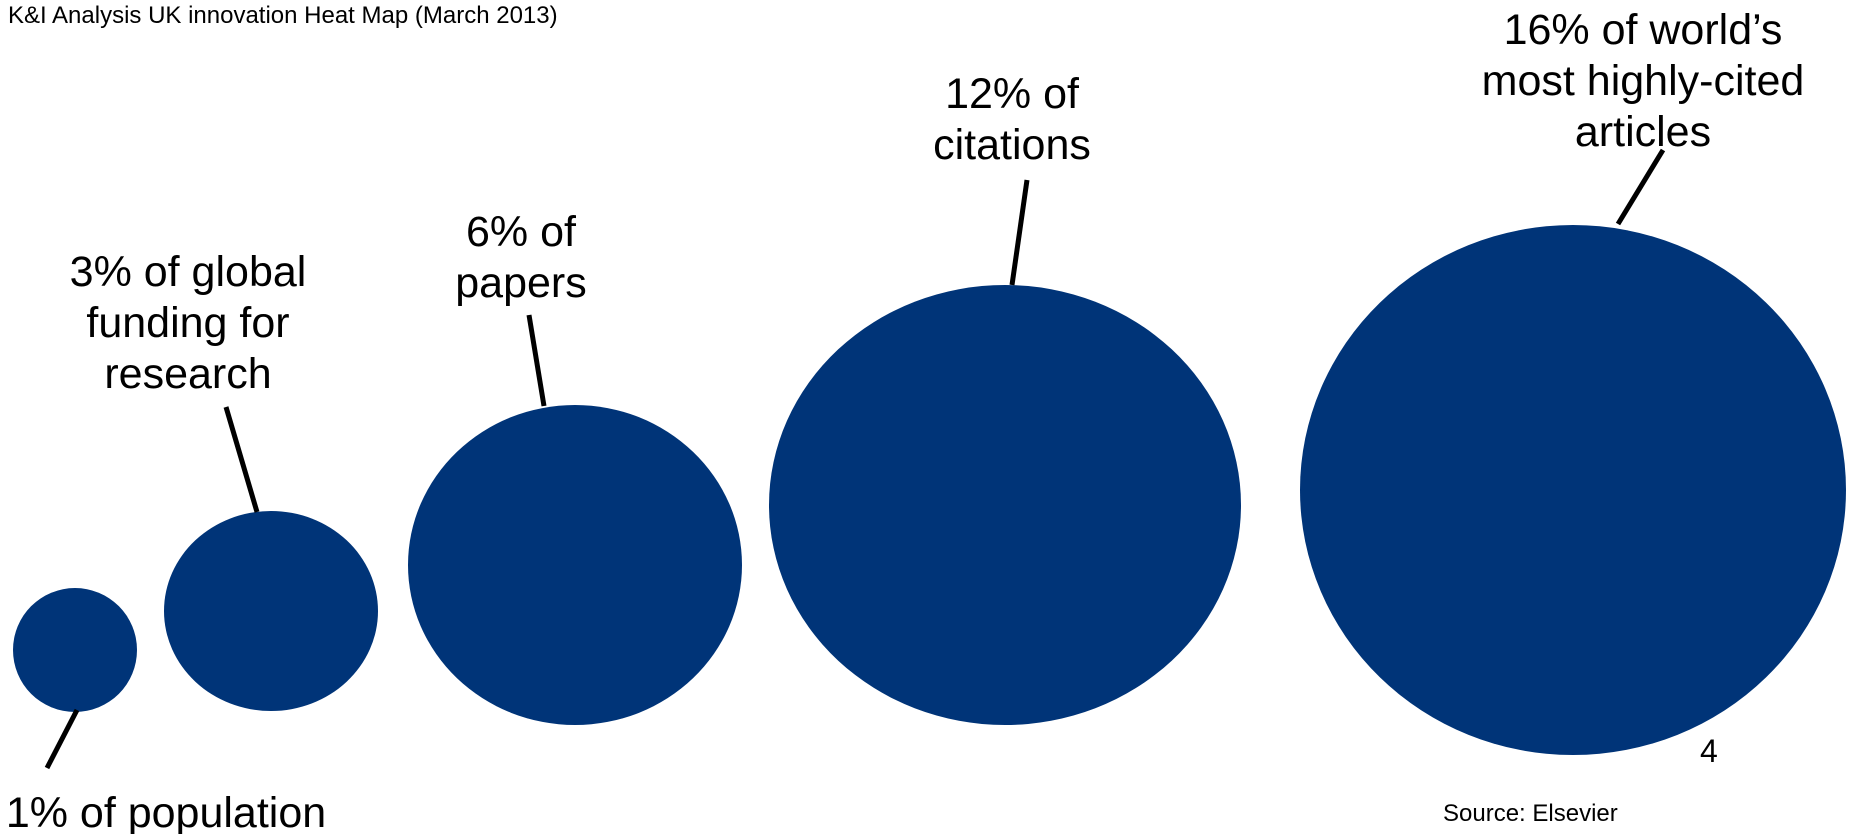 The width and height of the screenshot is (1851, 834). Describe the element at coordinates (536, 360) in the screenshot. I see `leader-line-6pct` at that location.